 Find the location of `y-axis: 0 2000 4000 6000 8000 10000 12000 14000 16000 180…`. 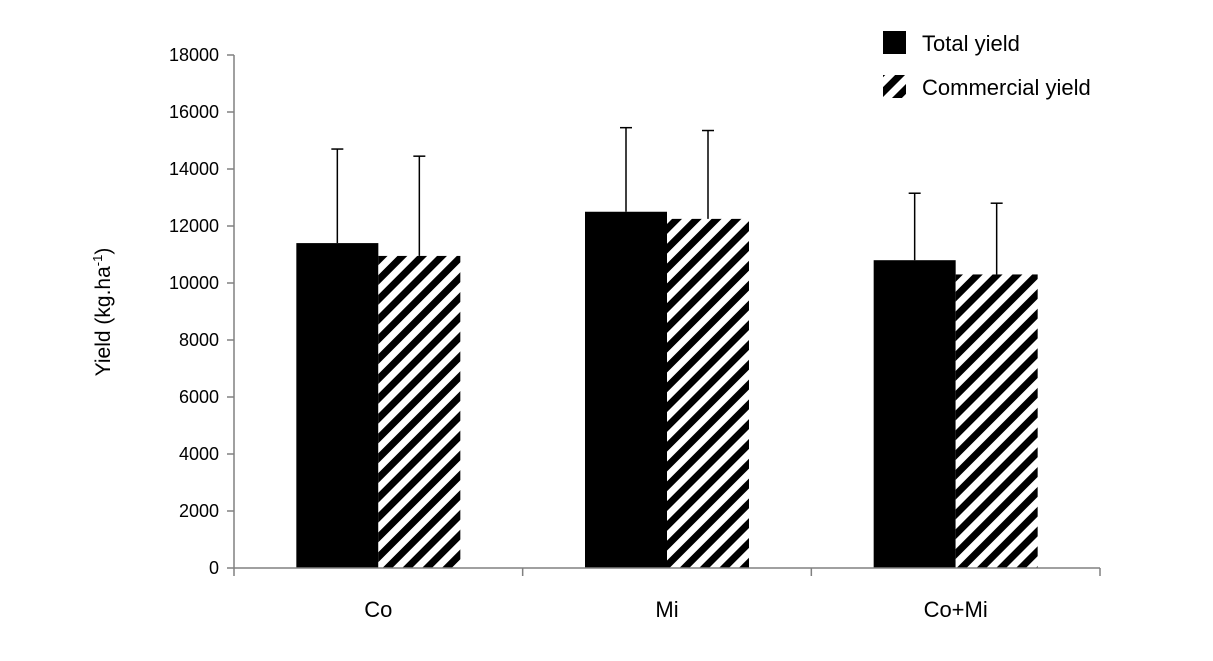

y-axis: 0 2000 4000 6000 8000 10000 12000 14000 16000 180… is located at coordinates (202, 311).